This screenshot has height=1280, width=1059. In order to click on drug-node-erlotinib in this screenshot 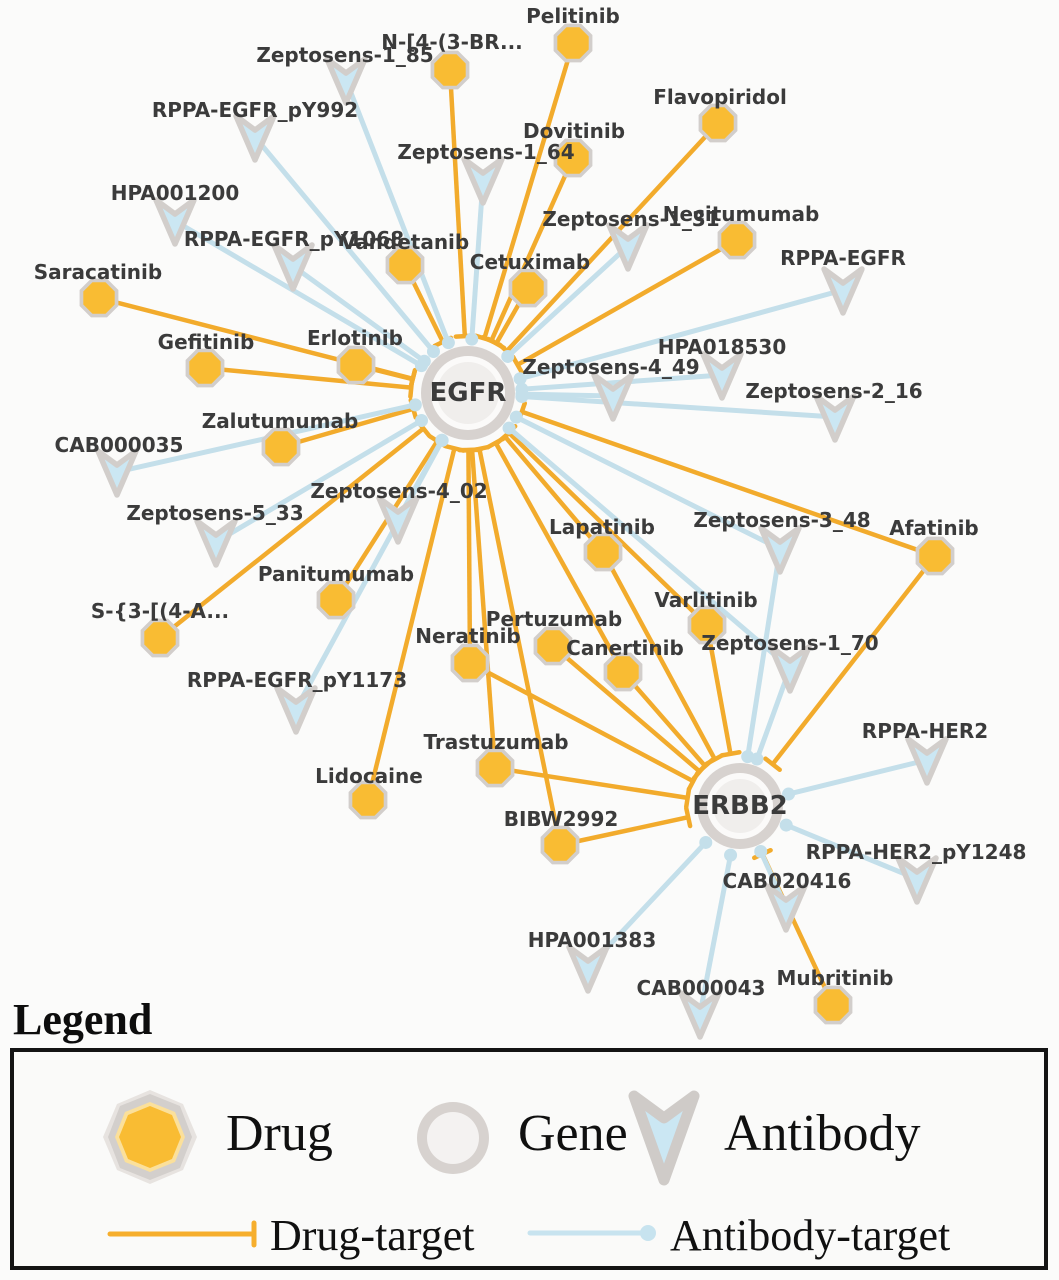, I will do `click(356, 365)`.